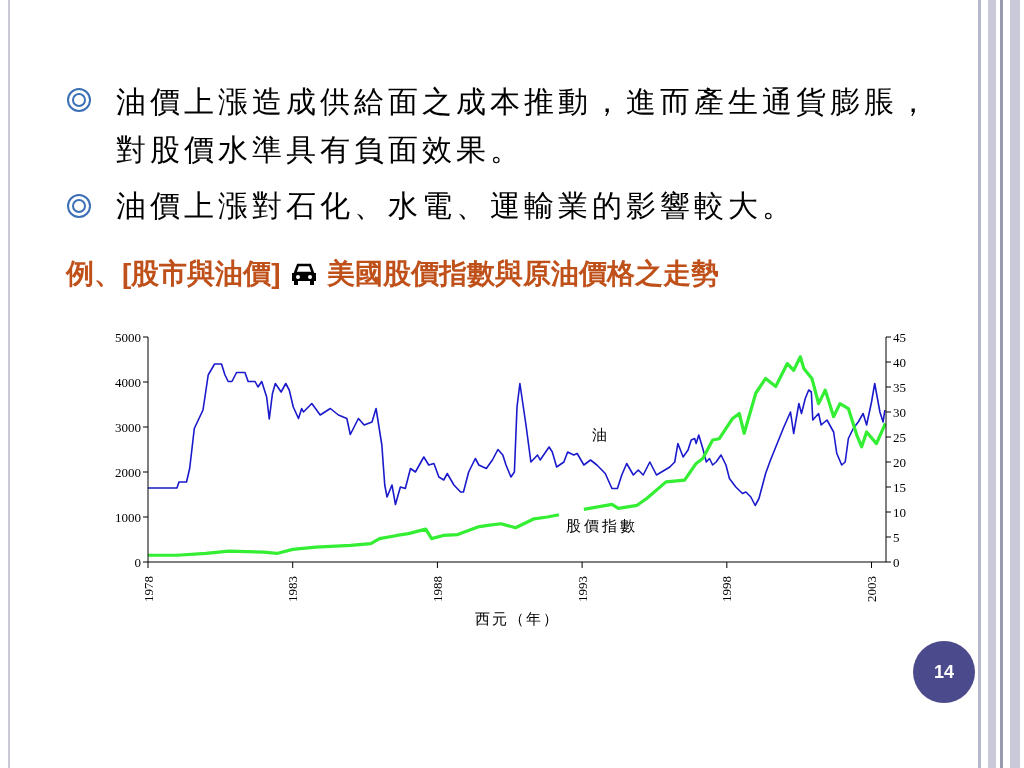 The width and height of the screenshot is (1024, 768). I want to click on text: 油價上漲對石化、水電、運輸業的影響較大。, so click(456, 206).